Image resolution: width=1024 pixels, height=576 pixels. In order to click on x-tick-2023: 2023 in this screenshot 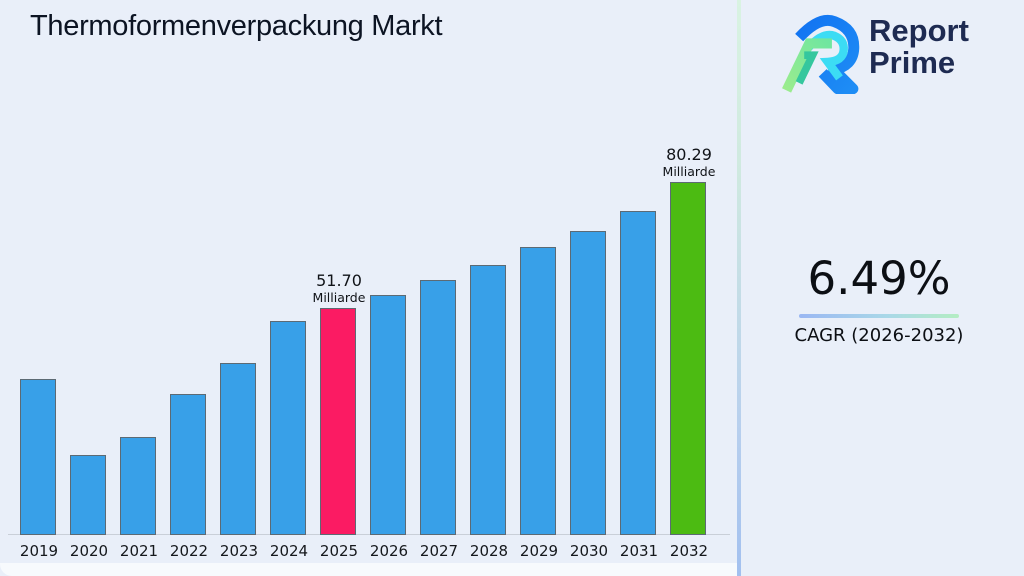, I will do `click(239, 551)`.